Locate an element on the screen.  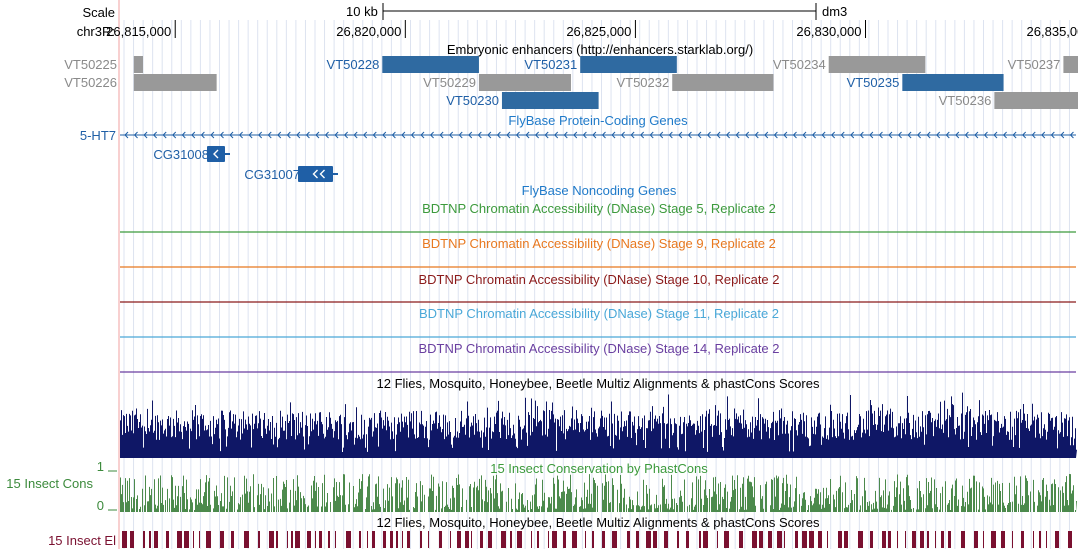
enhancer-item: VT50232 is located at coordinates (695, 82).